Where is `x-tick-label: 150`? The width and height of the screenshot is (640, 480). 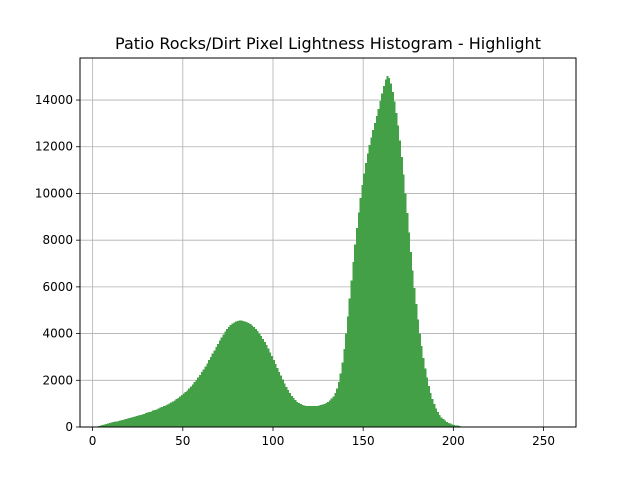 x-tick-label: 150 is located at coordinates (363, 441).